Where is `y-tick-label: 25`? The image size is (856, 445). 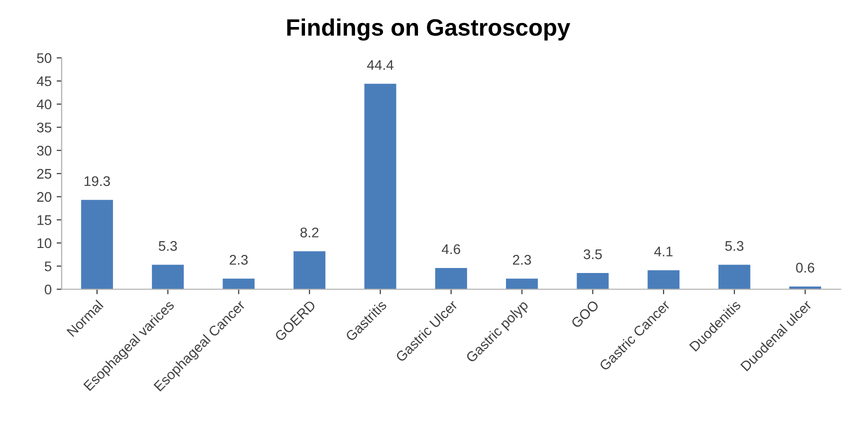 y-tick-label: 25 is located at coordinates (44, 173).